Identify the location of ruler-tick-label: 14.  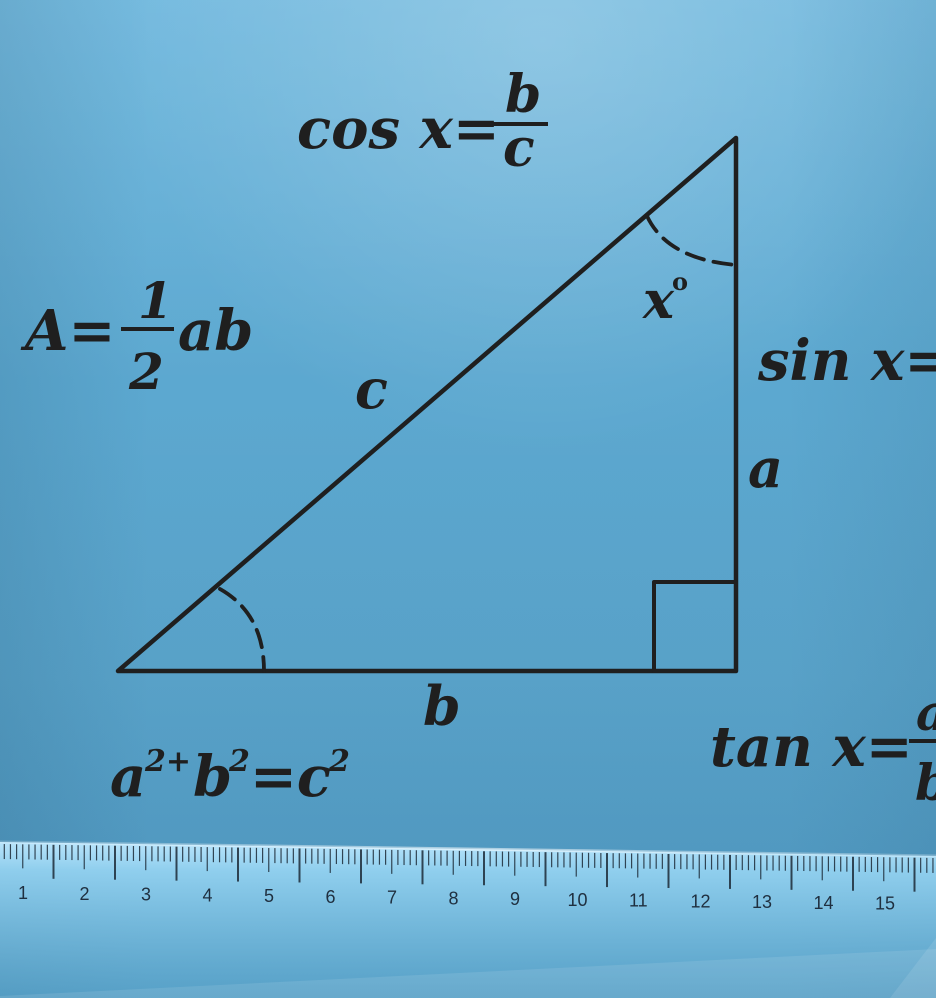
(824, 903).